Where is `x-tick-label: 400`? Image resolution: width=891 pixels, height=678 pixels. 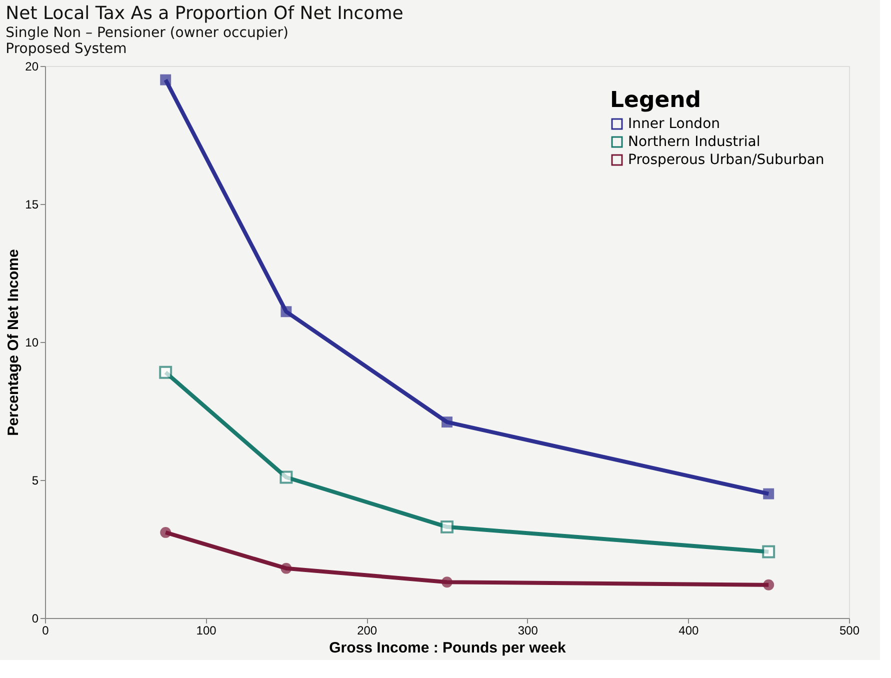
x-tick-label: 400 is located at coordinates (689, 631).